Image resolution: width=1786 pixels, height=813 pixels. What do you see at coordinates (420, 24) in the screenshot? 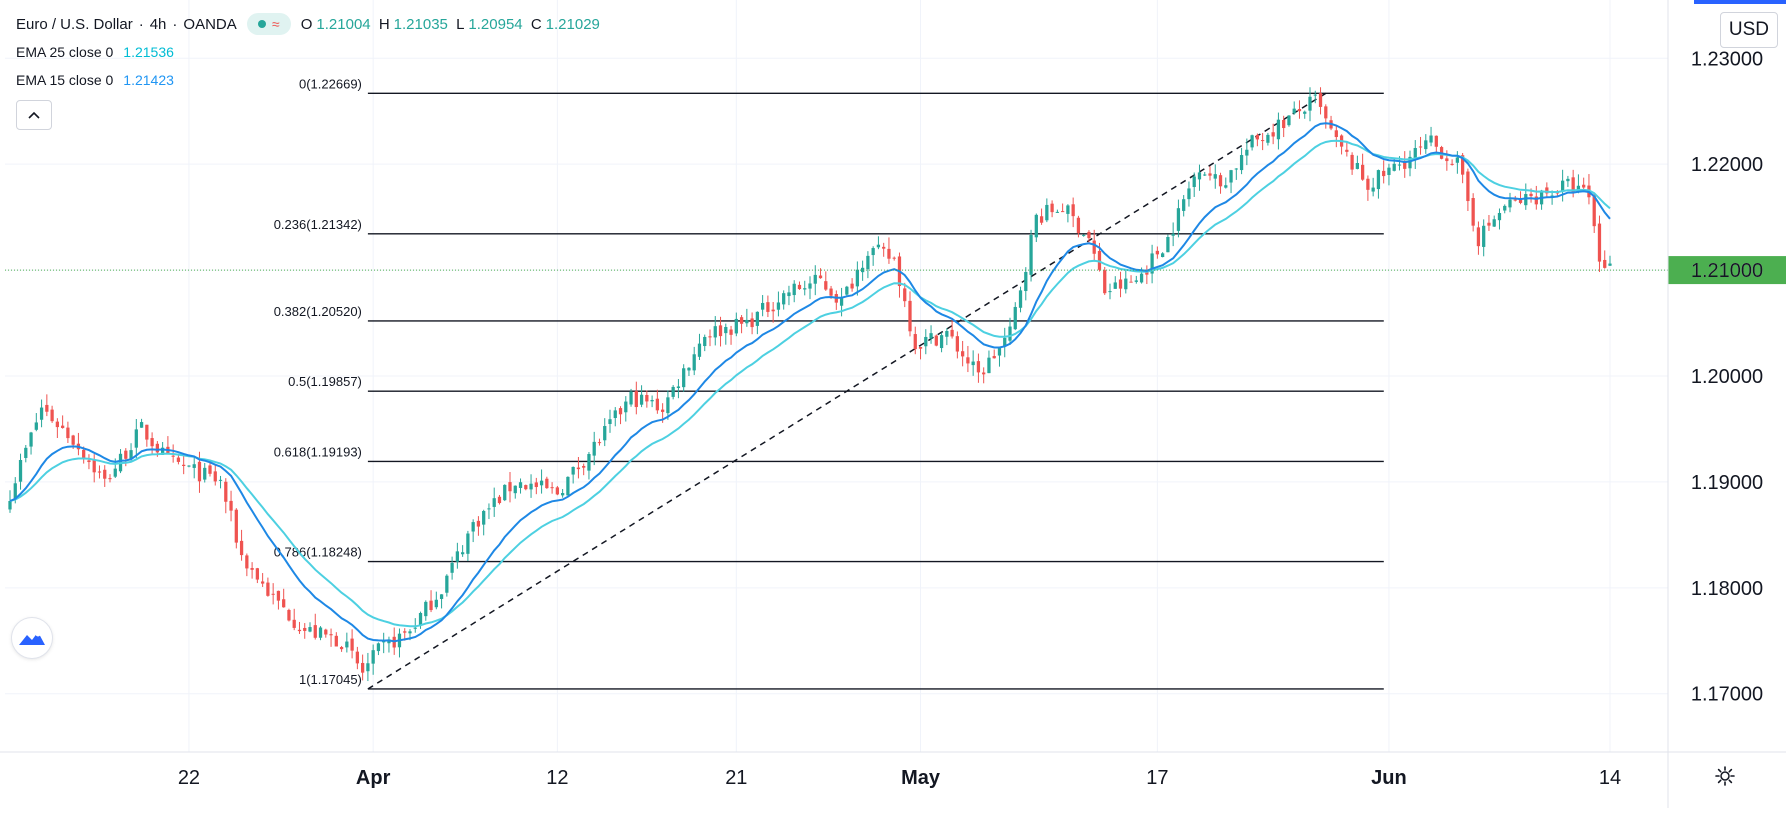
I see `high-value: 1.21035` at bounding box center [420, 24].